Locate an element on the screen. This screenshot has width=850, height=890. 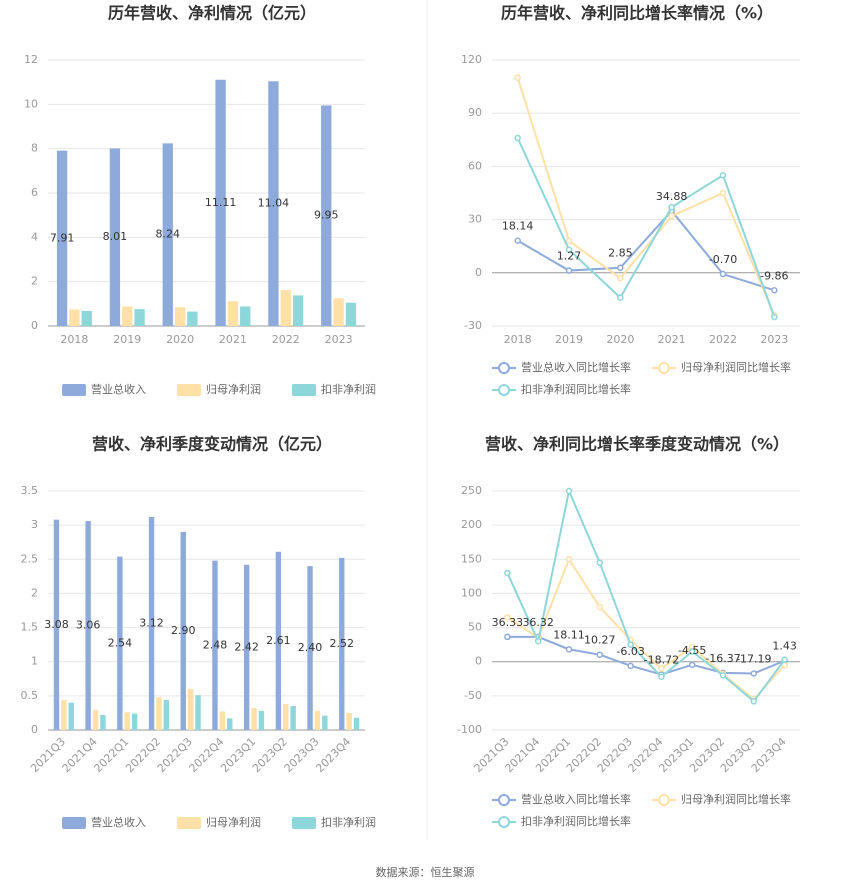
data-label: -18.72 is located at coordinates (661, 659).